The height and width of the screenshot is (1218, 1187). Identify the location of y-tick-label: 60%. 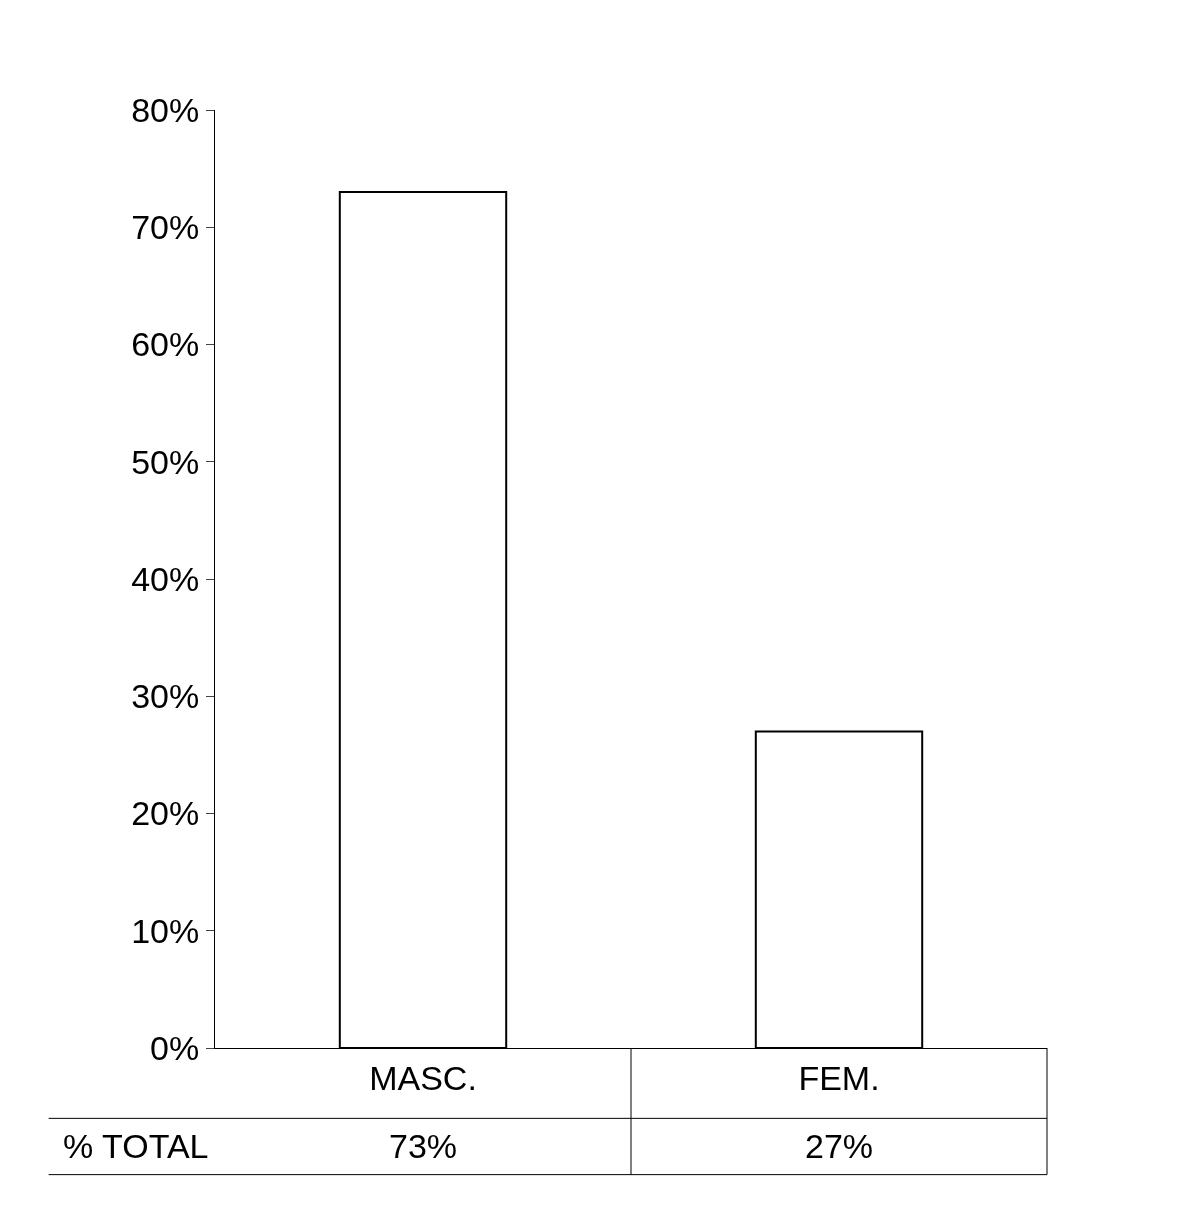
(165, 344).